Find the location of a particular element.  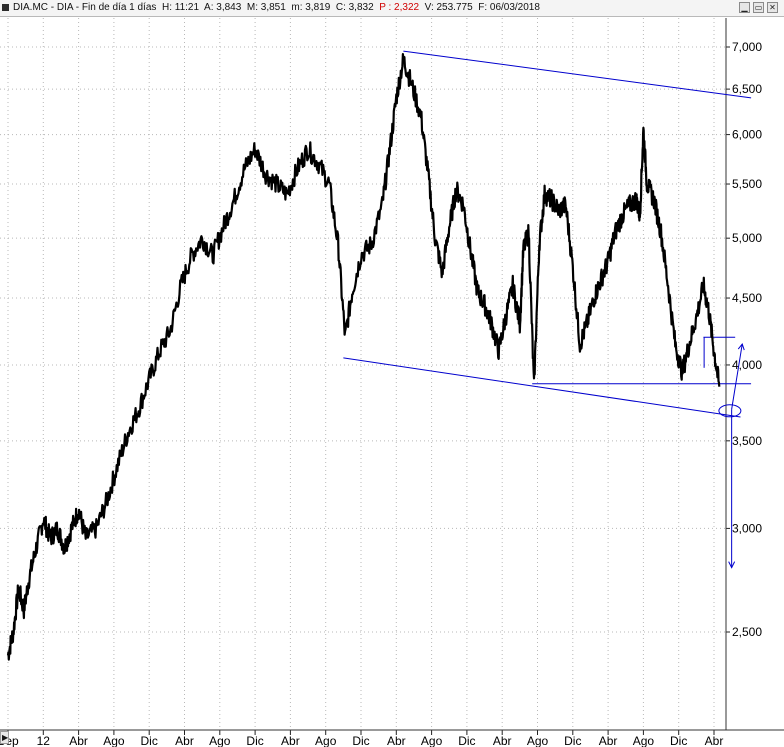

date-value: F: 06/03/2018 is located at coordinates (509, 7).